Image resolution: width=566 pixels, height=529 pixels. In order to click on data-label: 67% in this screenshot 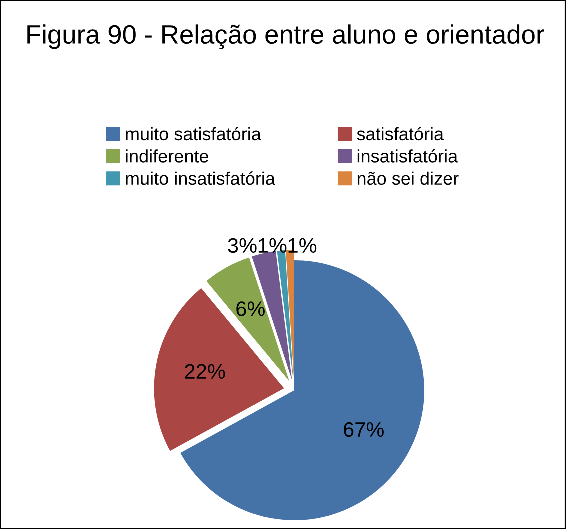, I will do `click(364, 430)`.